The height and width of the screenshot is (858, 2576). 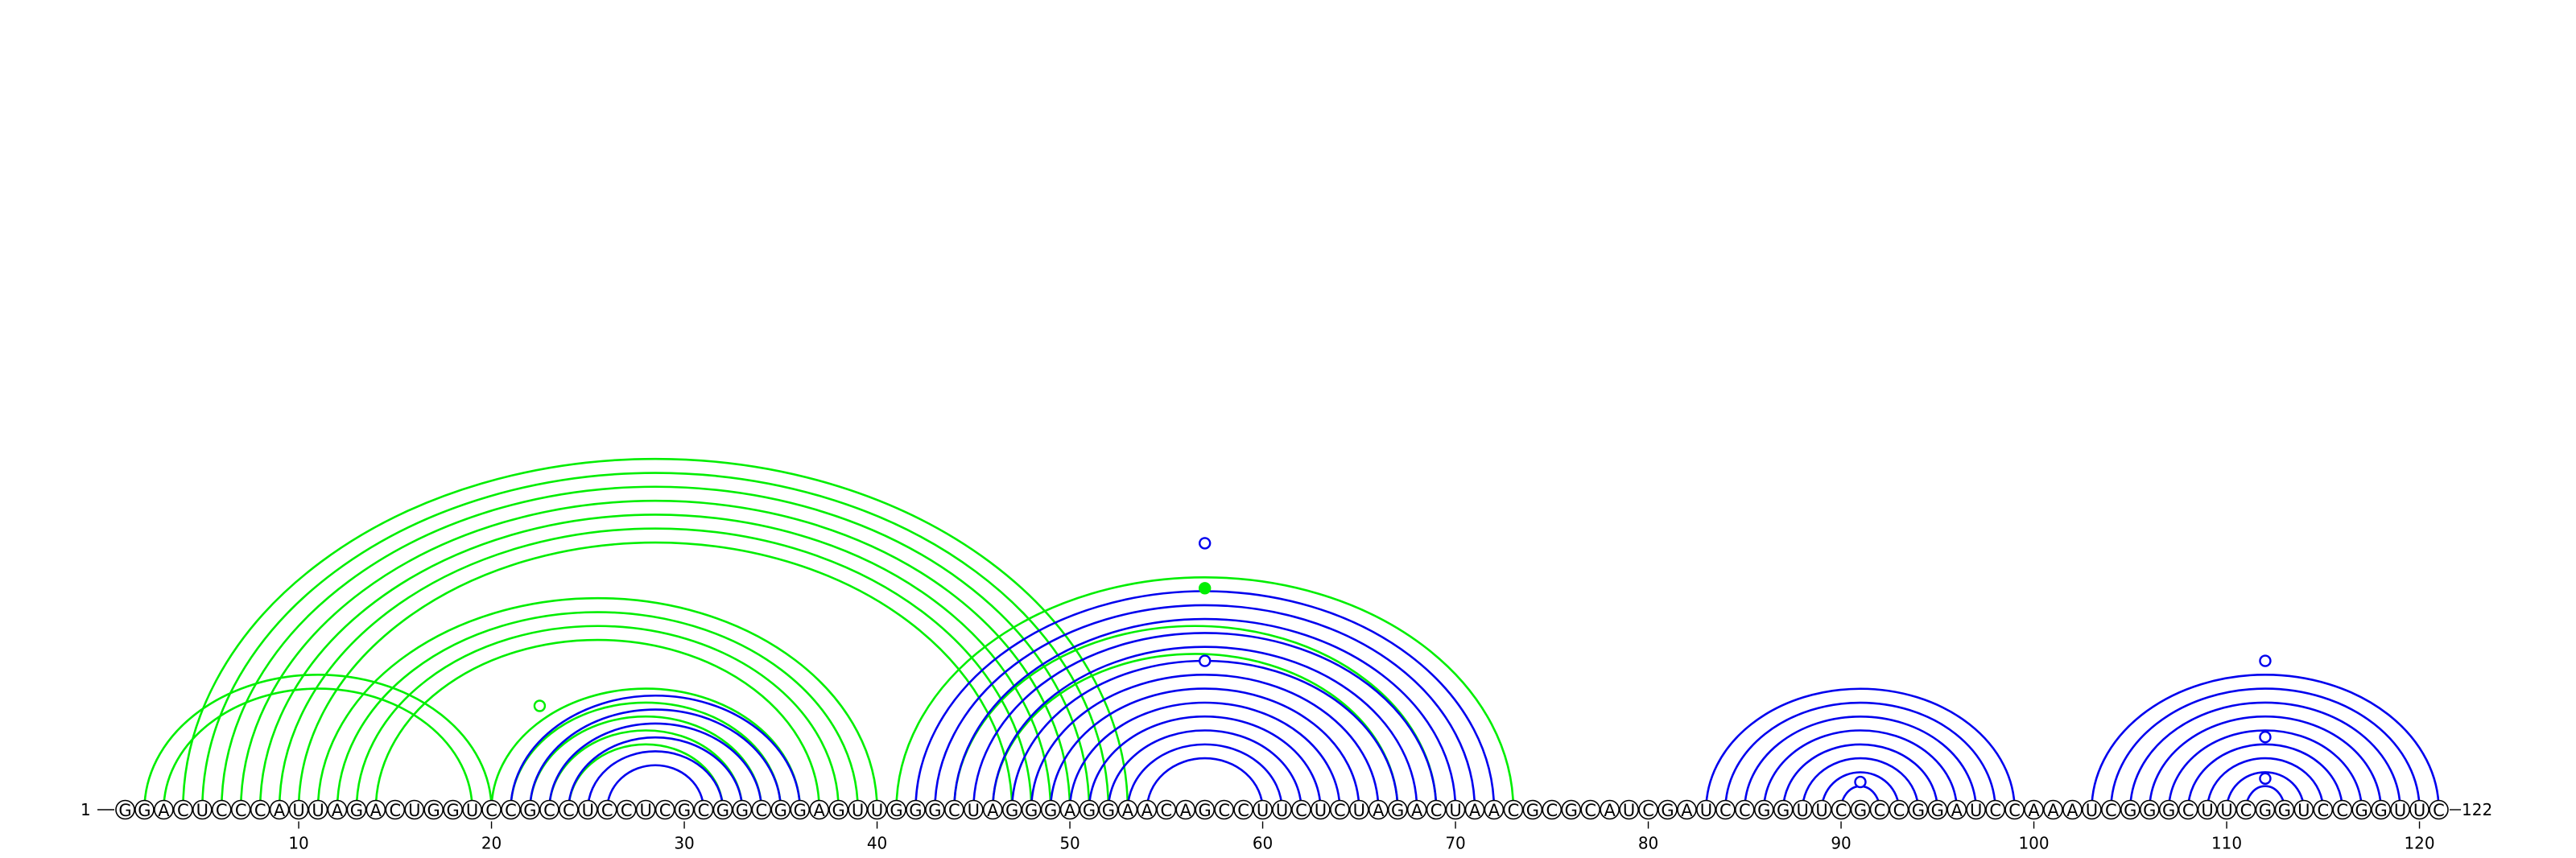 I want to click on nucleotide-60-circle, so click(x=1263, y=809).